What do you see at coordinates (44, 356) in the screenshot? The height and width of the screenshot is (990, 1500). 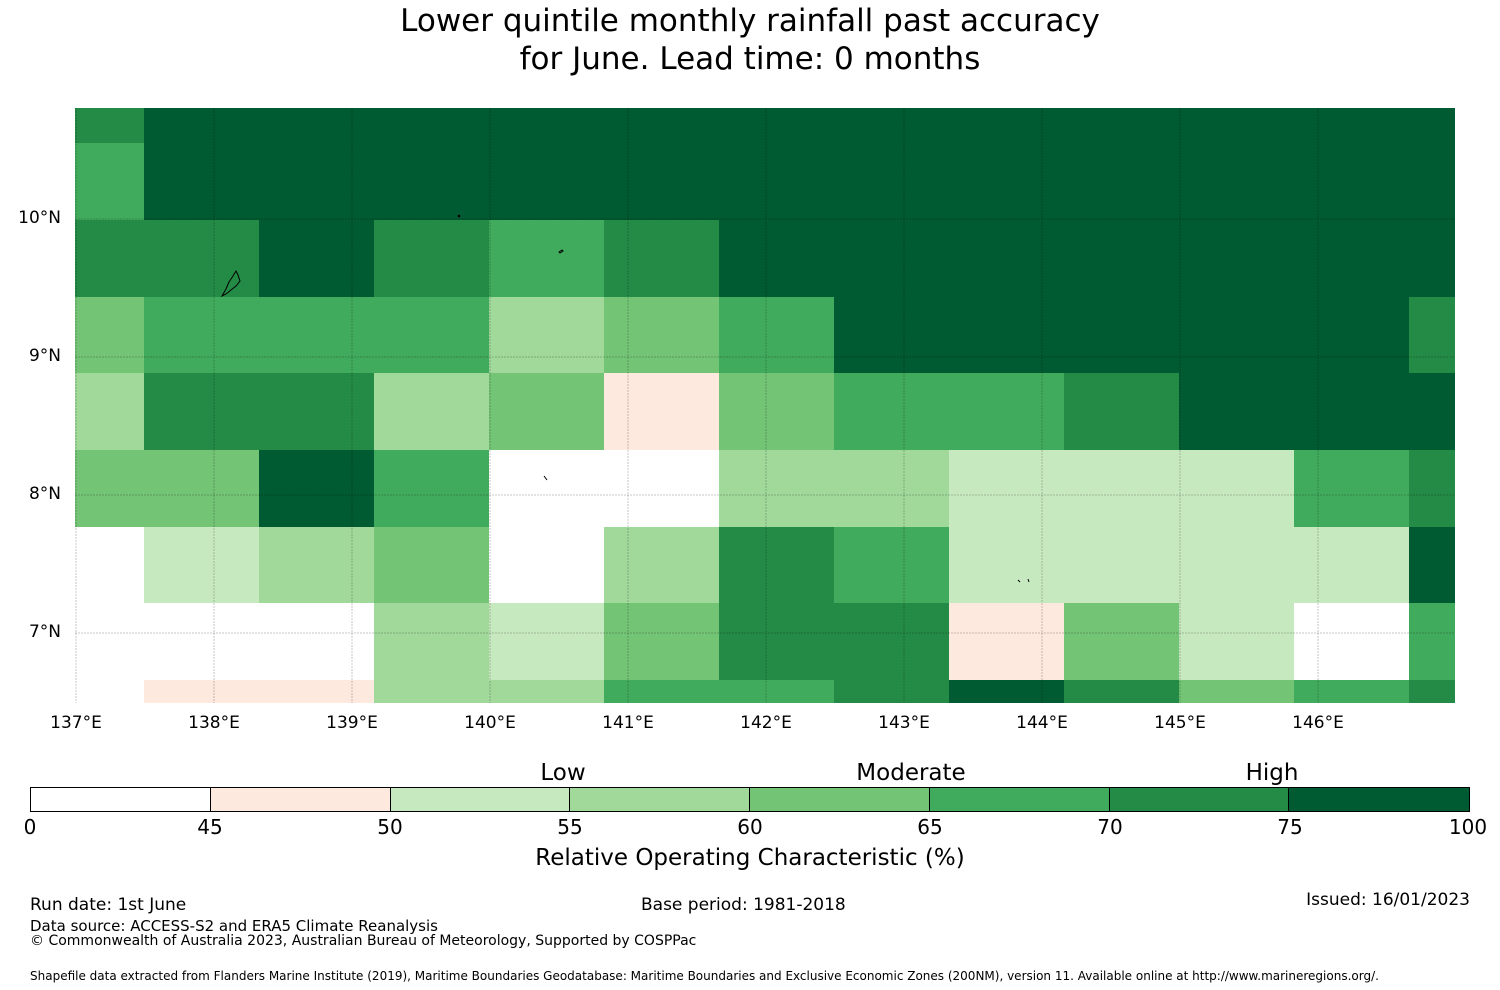 I see `lat-label-9n: 9°N` at bounding box center [44, 356].